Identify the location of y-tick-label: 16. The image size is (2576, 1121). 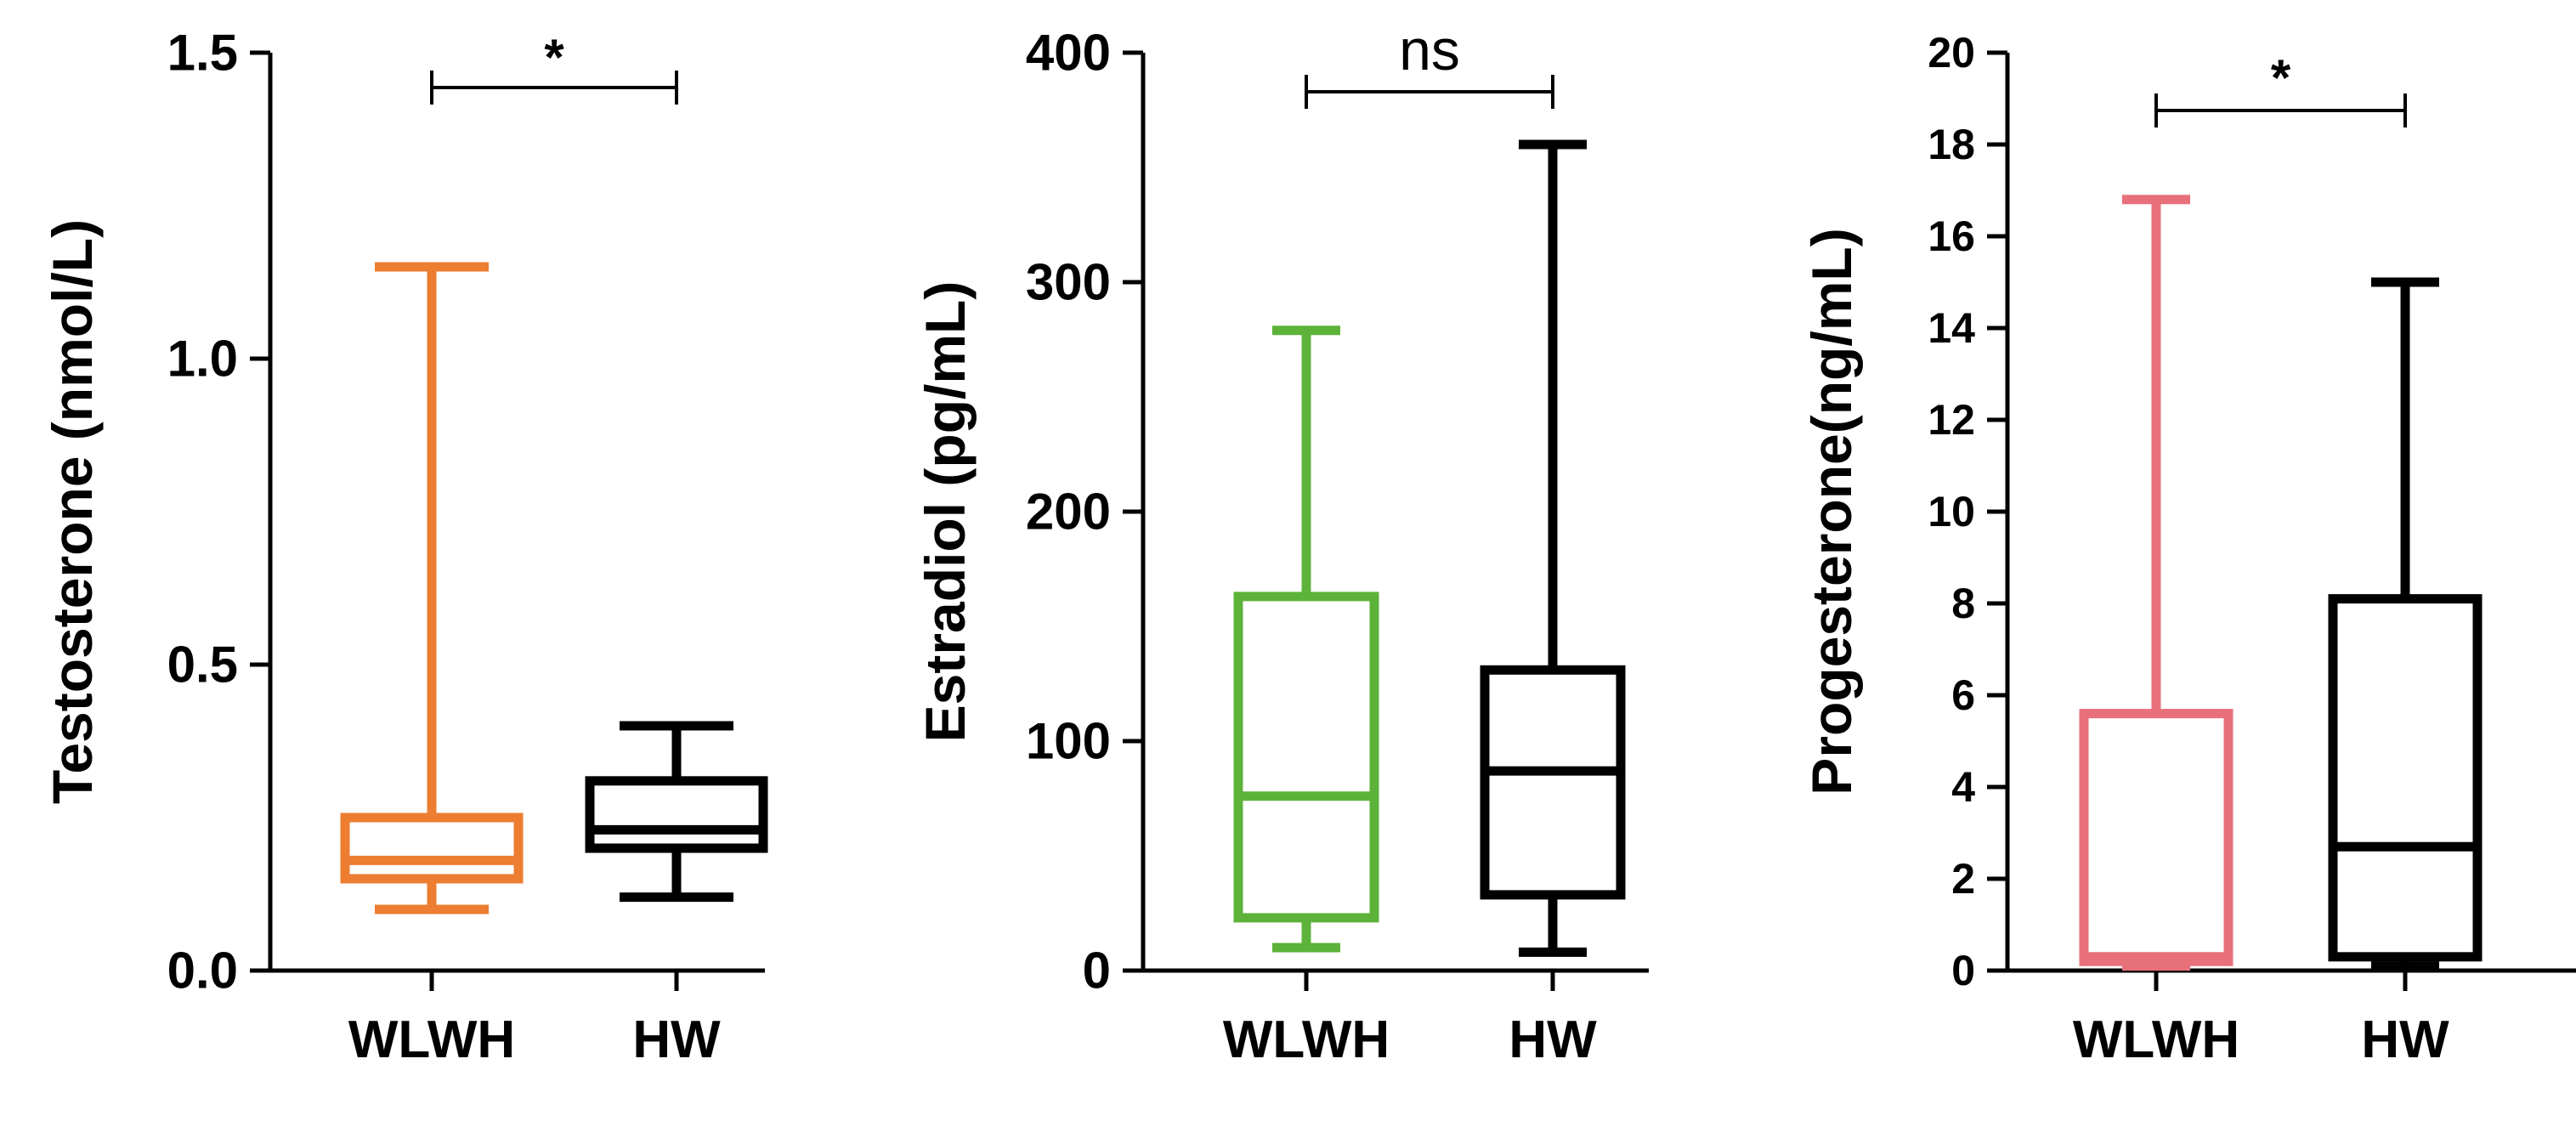
(1952, 236).